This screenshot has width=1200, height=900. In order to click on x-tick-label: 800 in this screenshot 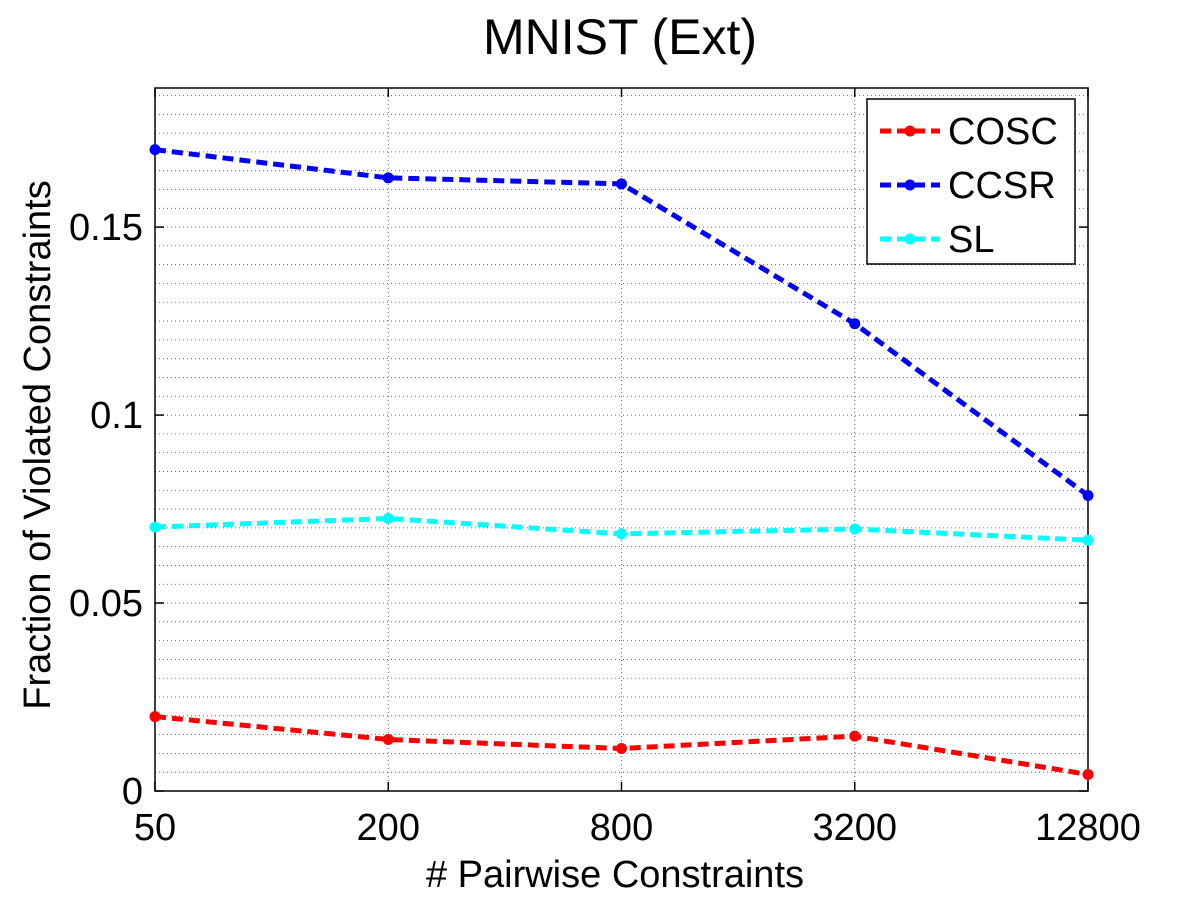, I will do `click(621, 828)`.